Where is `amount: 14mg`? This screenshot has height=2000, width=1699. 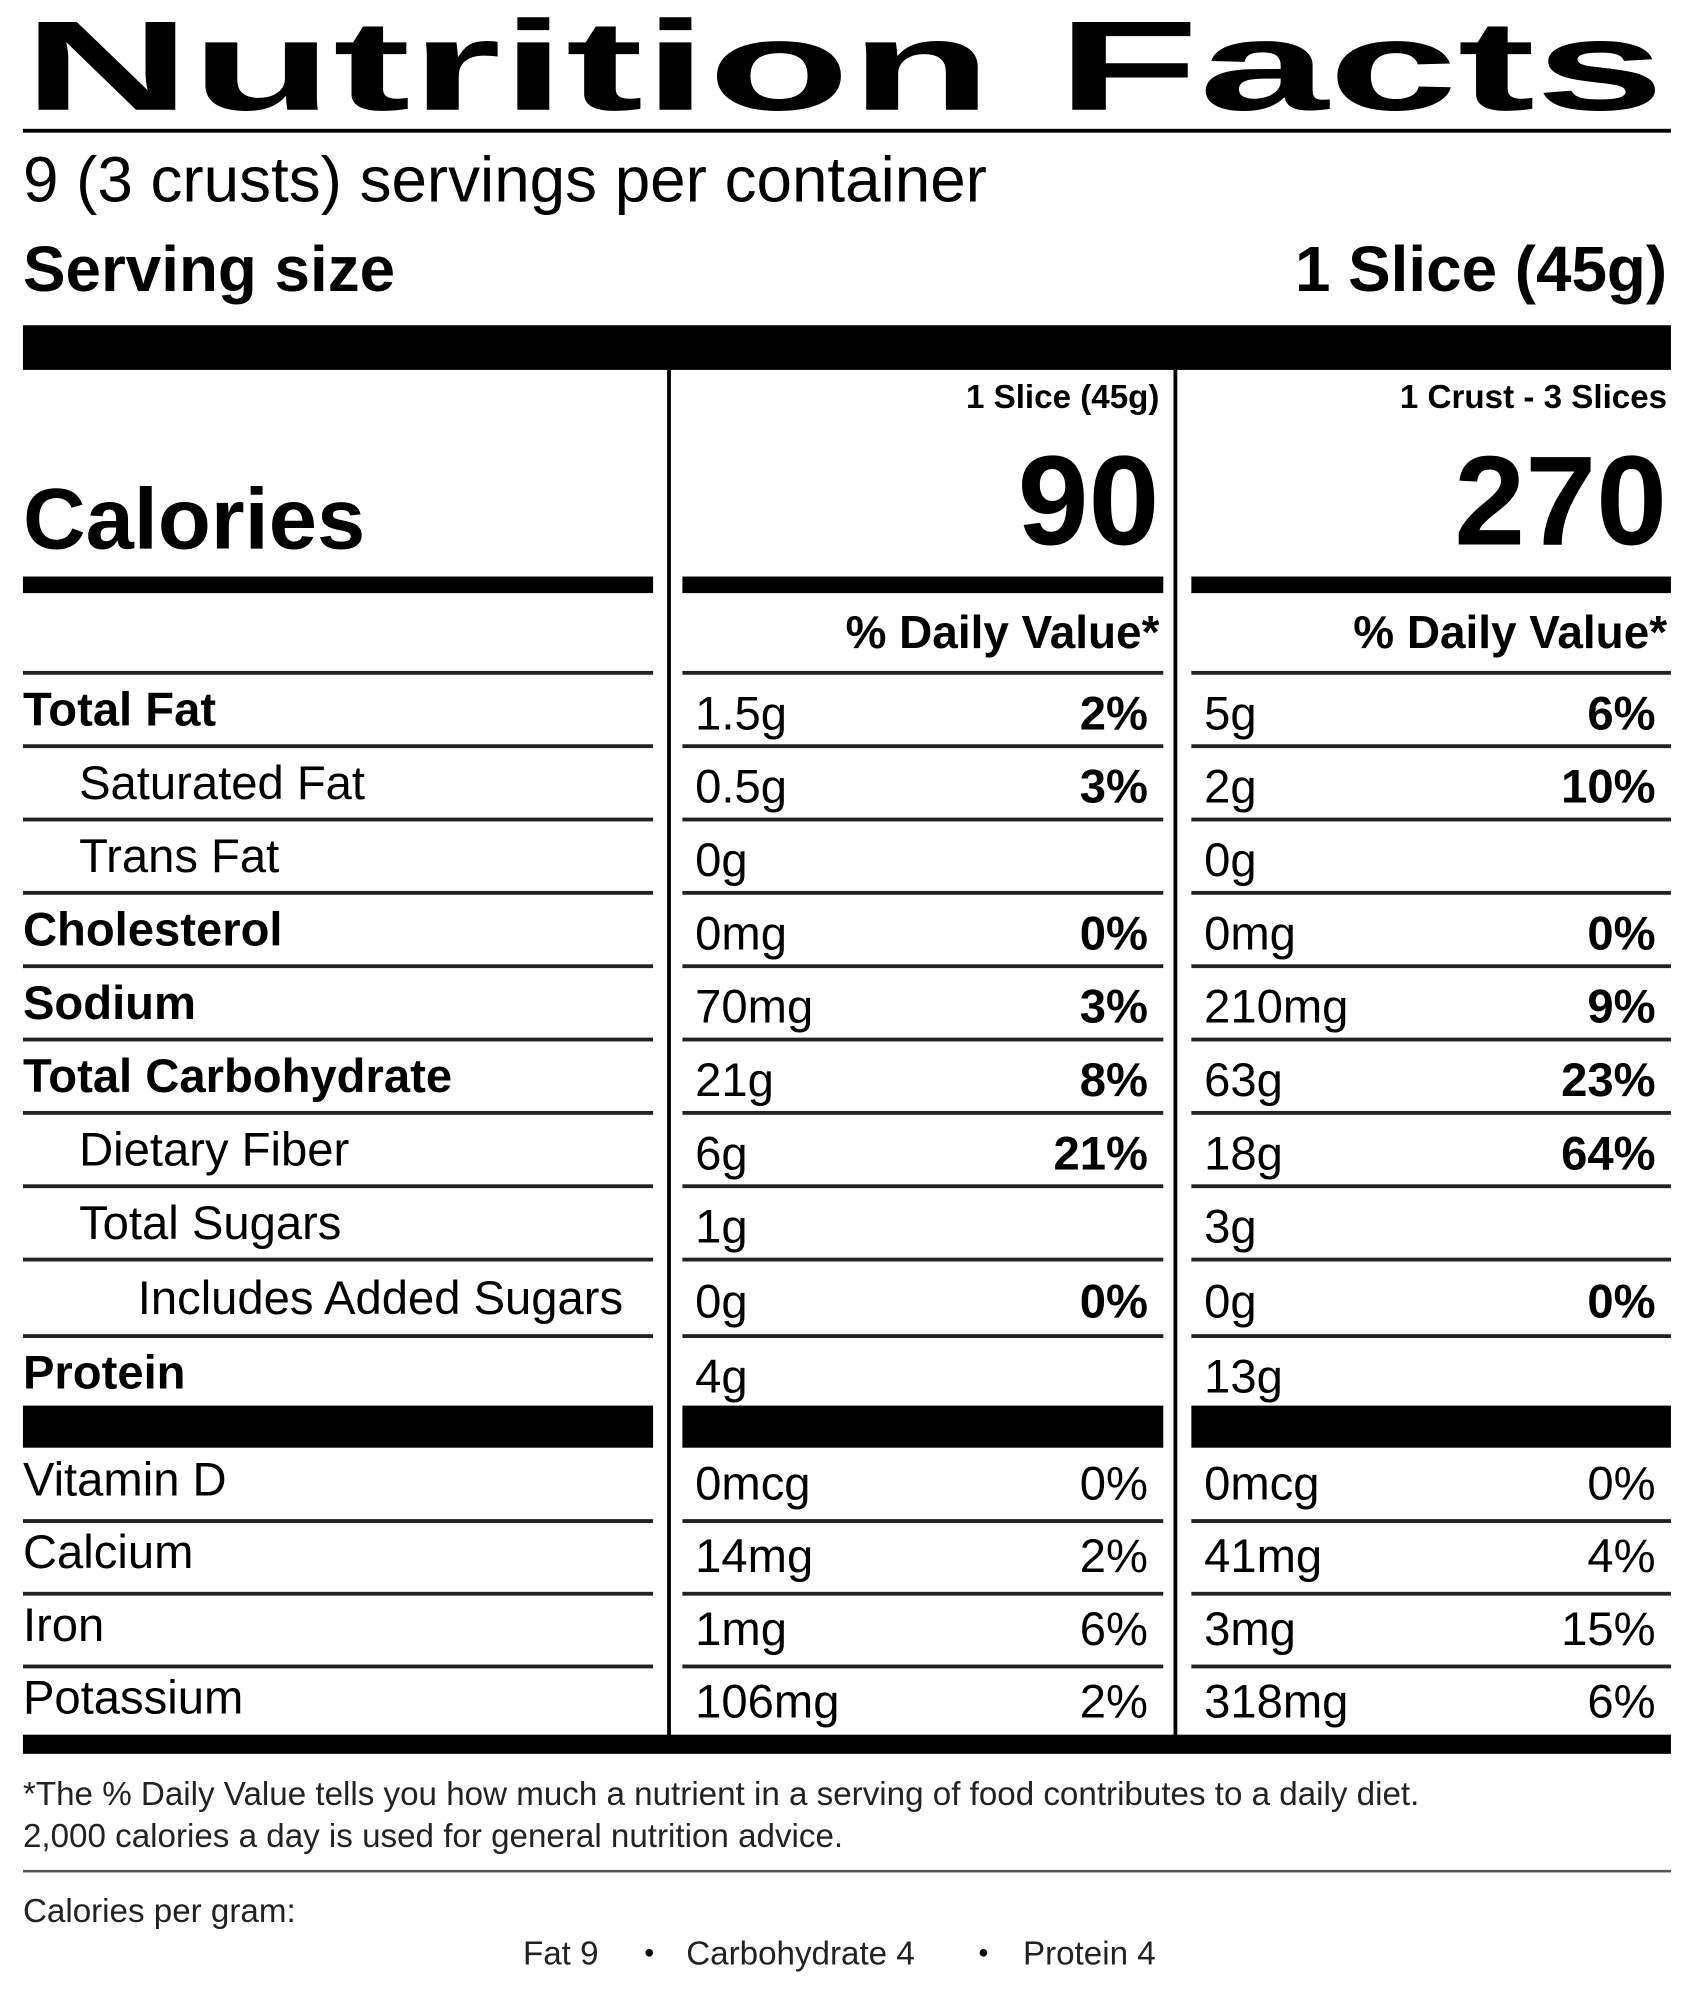 amount: 14mg is located at coordinates (754, 1556).